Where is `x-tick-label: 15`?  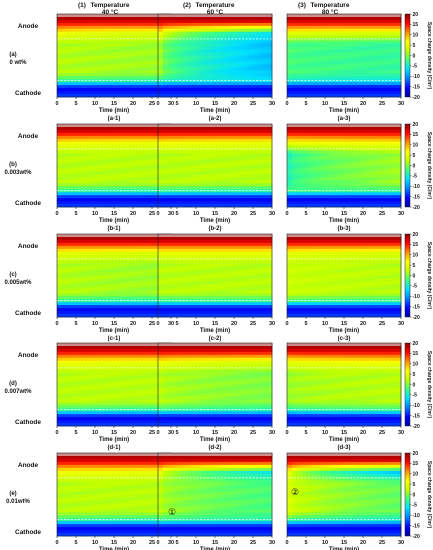 x-tick-label: 15 is located at coordinates (114, 324).